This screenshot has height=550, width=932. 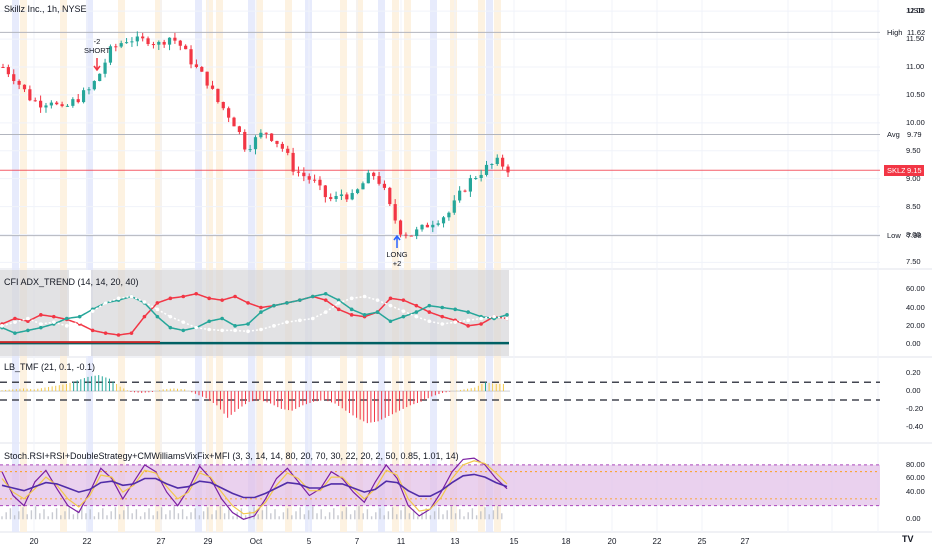 I want to click on adx-indicator-title: CFI ADX_TREND (14, 14, 20, 40), so click(x=71, y=282).